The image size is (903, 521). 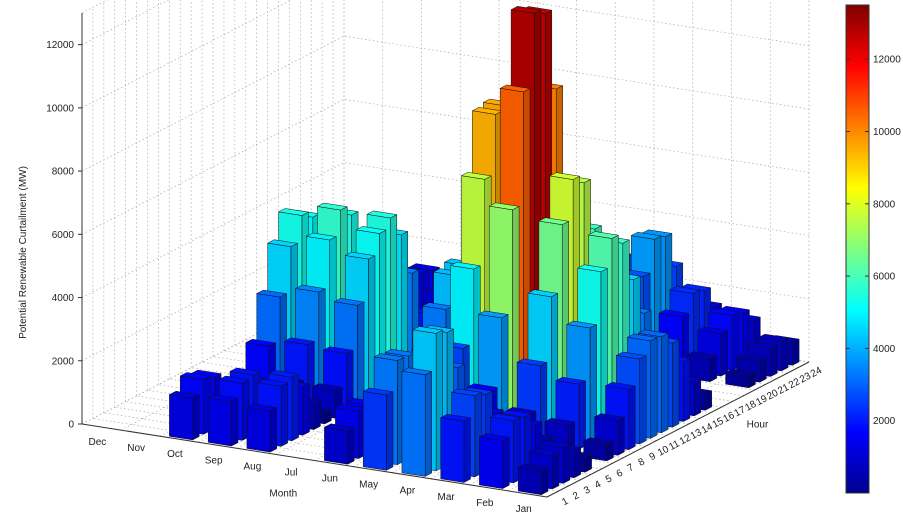 I want to click on hour-tick-label: 10, so click(x=663, y=451).